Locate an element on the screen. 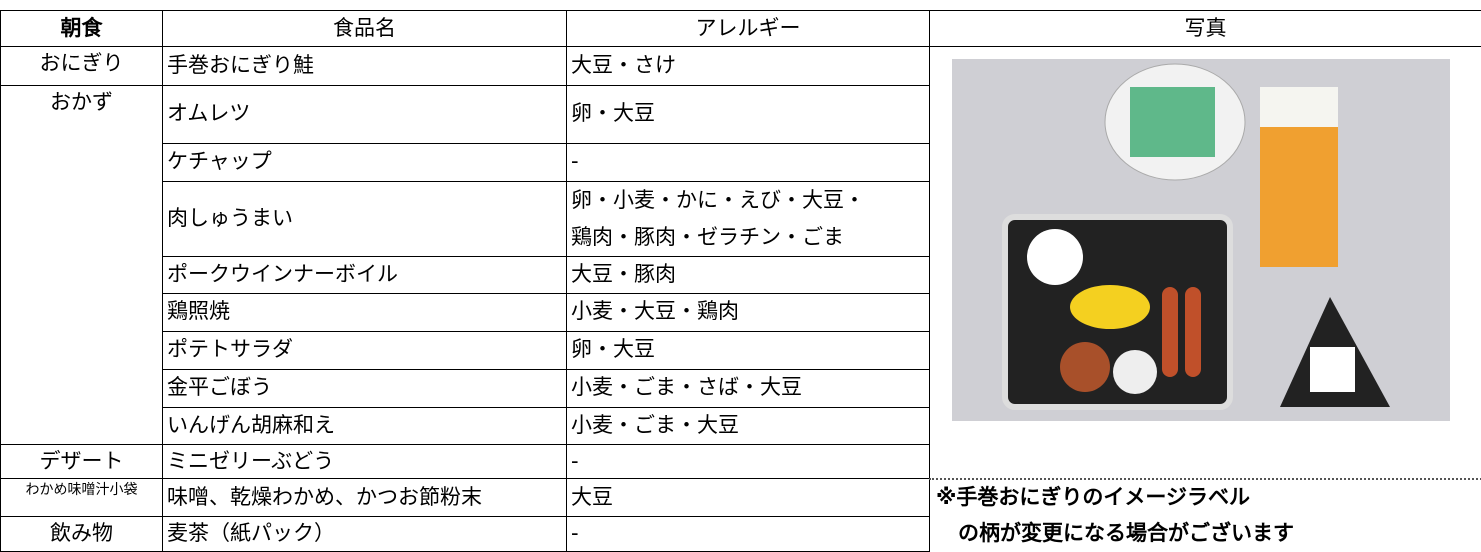 This screenshot has width=1481, height=552. group-cell: デザート is located at coordinates (82, 461).